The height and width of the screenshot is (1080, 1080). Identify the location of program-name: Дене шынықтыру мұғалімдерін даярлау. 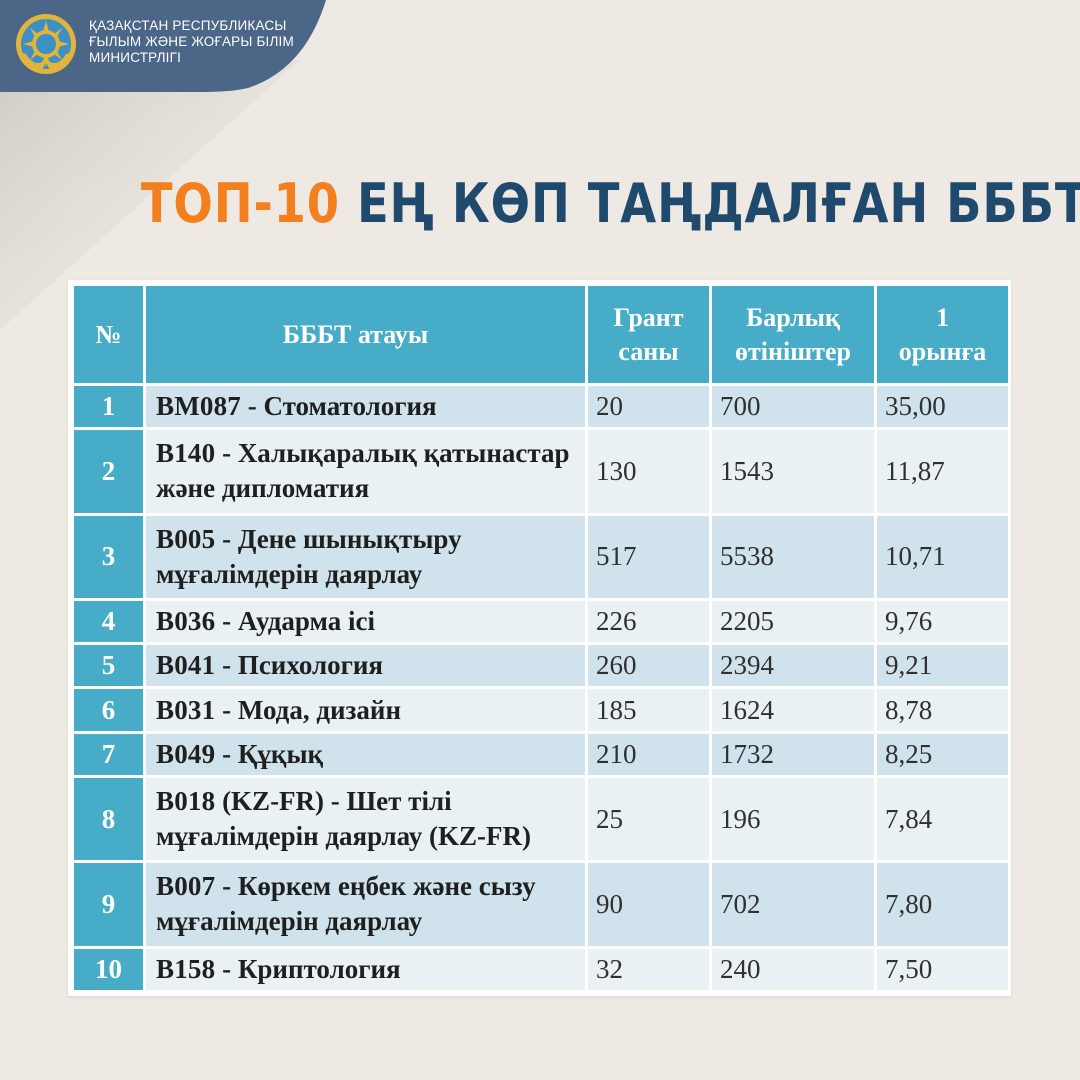
(309, 556).